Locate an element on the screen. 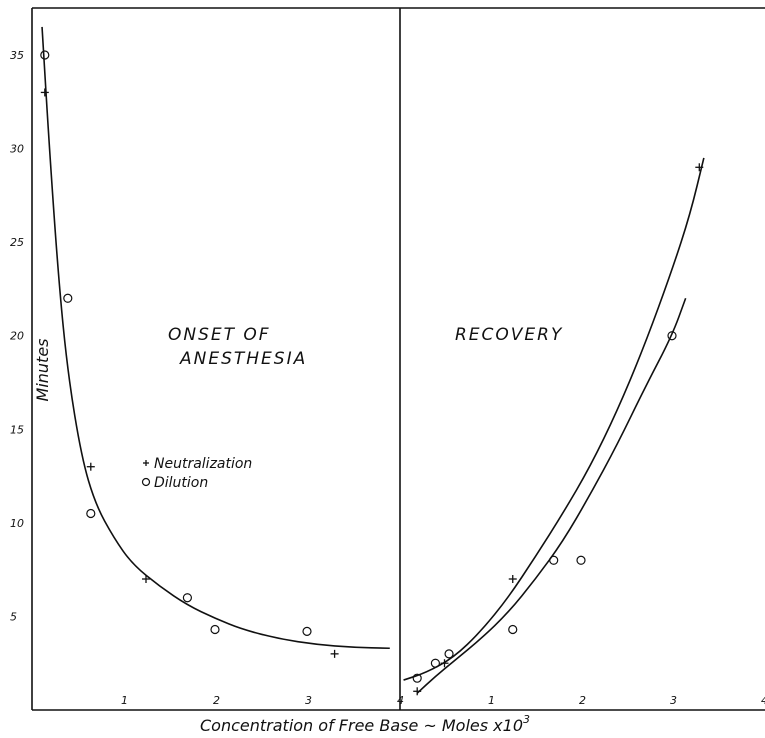 This screenshot has height=738, width=765. y-tick-label: 20 is located at coordinates (17, 336).